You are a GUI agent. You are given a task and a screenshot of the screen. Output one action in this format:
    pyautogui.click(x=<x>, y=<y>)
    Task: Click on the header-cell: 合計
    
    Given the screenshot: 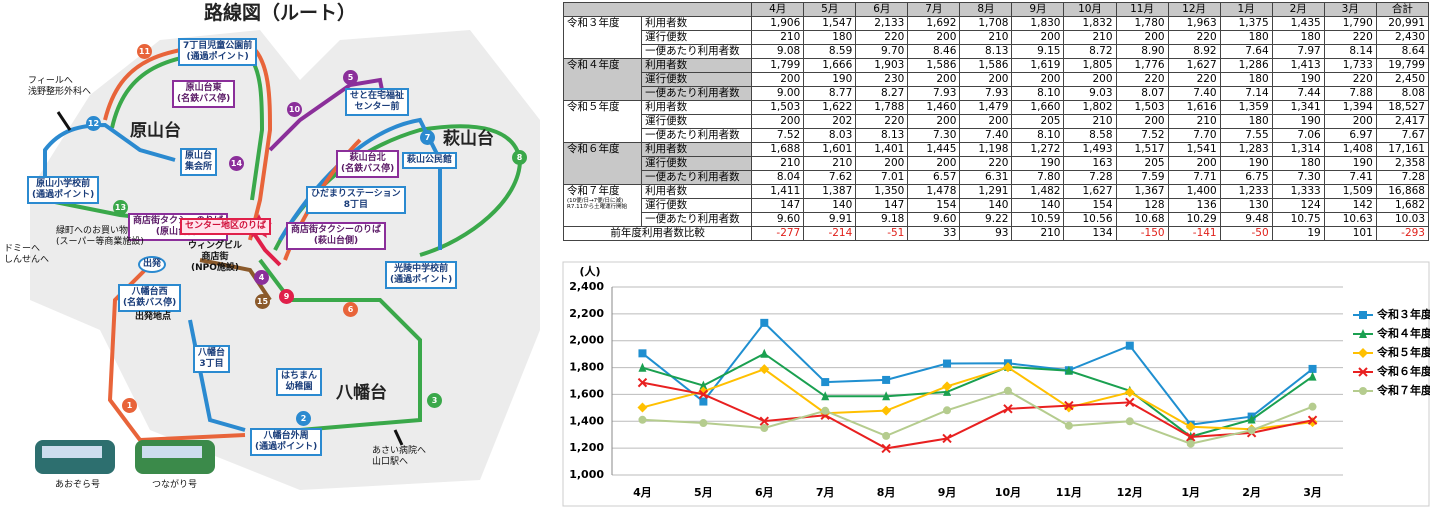 What is the action you would take?
    pyautogui.click(x=1402, y=9)
    